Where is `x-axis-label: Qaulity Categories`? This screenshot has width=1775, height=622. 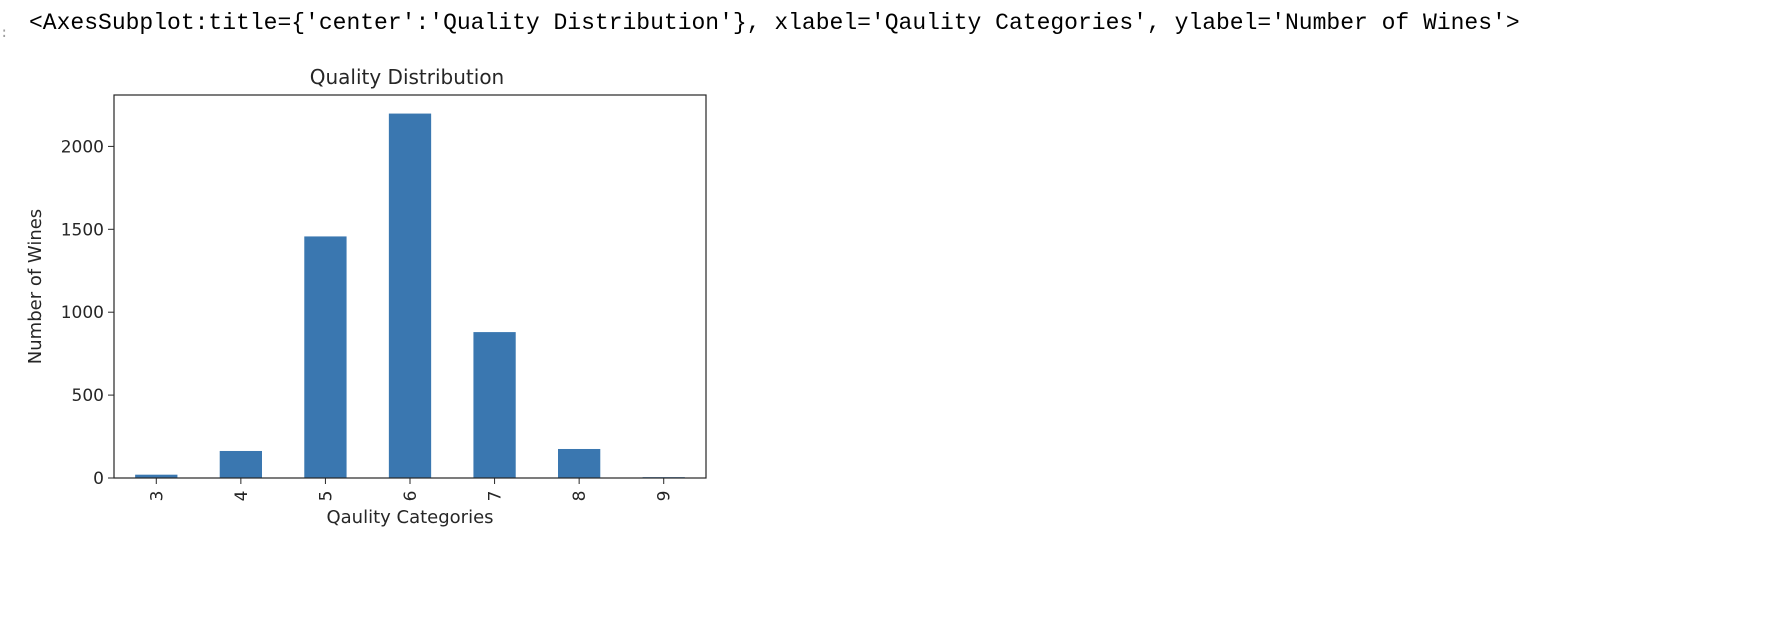 x-axis-label: Qaulity Categories is located at coordinates (409, 517).